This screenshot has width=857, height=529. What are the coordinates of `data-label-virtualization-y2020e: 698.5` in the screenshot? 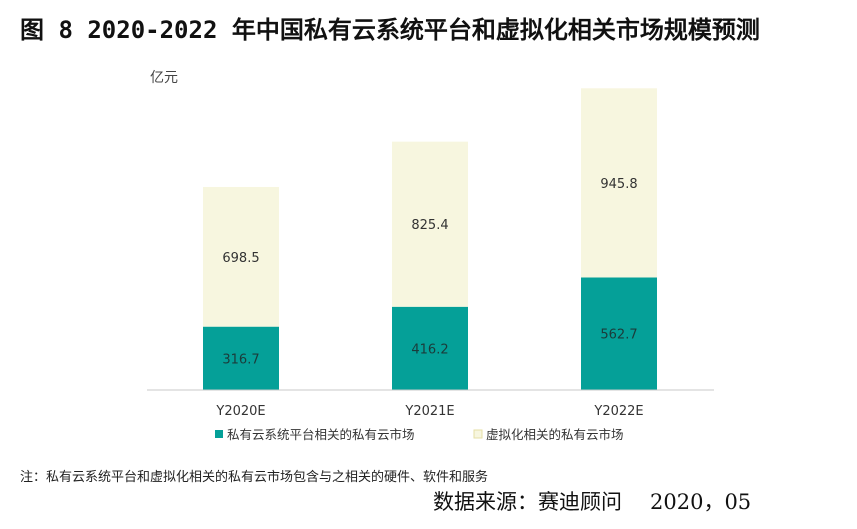 It's located at (240, 258).